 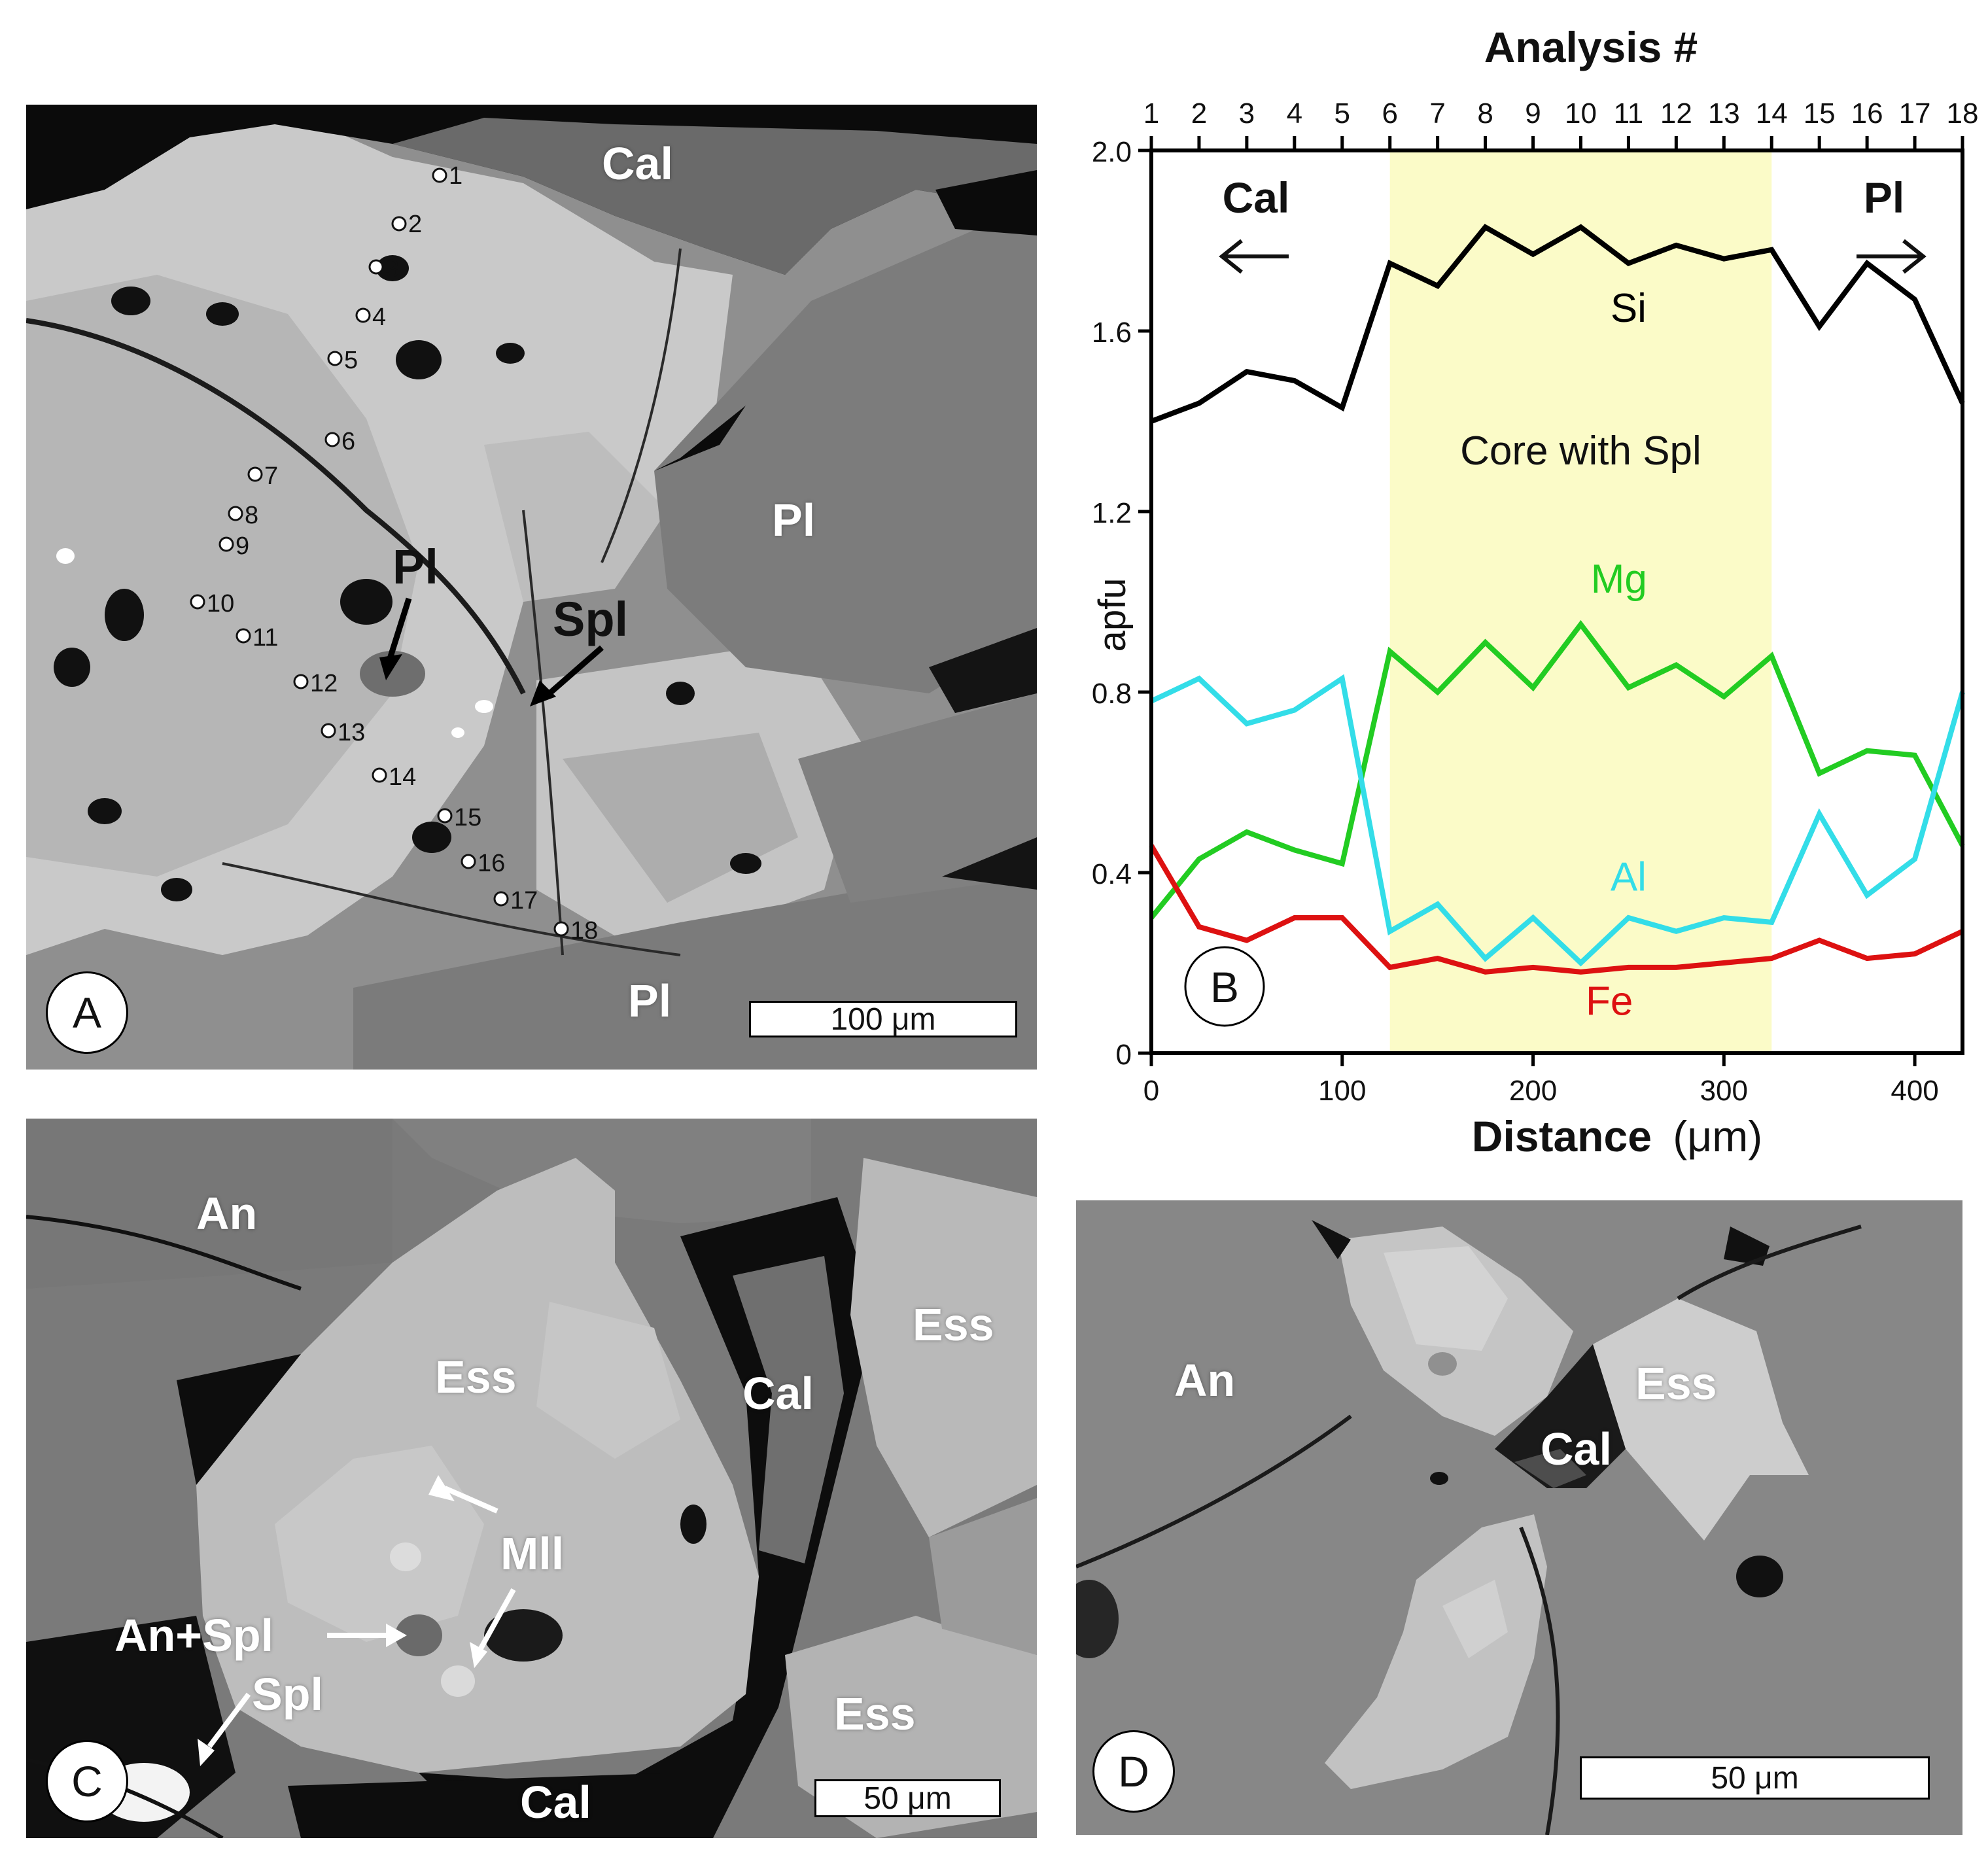 What do you see at coordinates (1151, 113) in the screenshot?
I see `analysis-number-label: 1` at bounding box center [1151, 113].